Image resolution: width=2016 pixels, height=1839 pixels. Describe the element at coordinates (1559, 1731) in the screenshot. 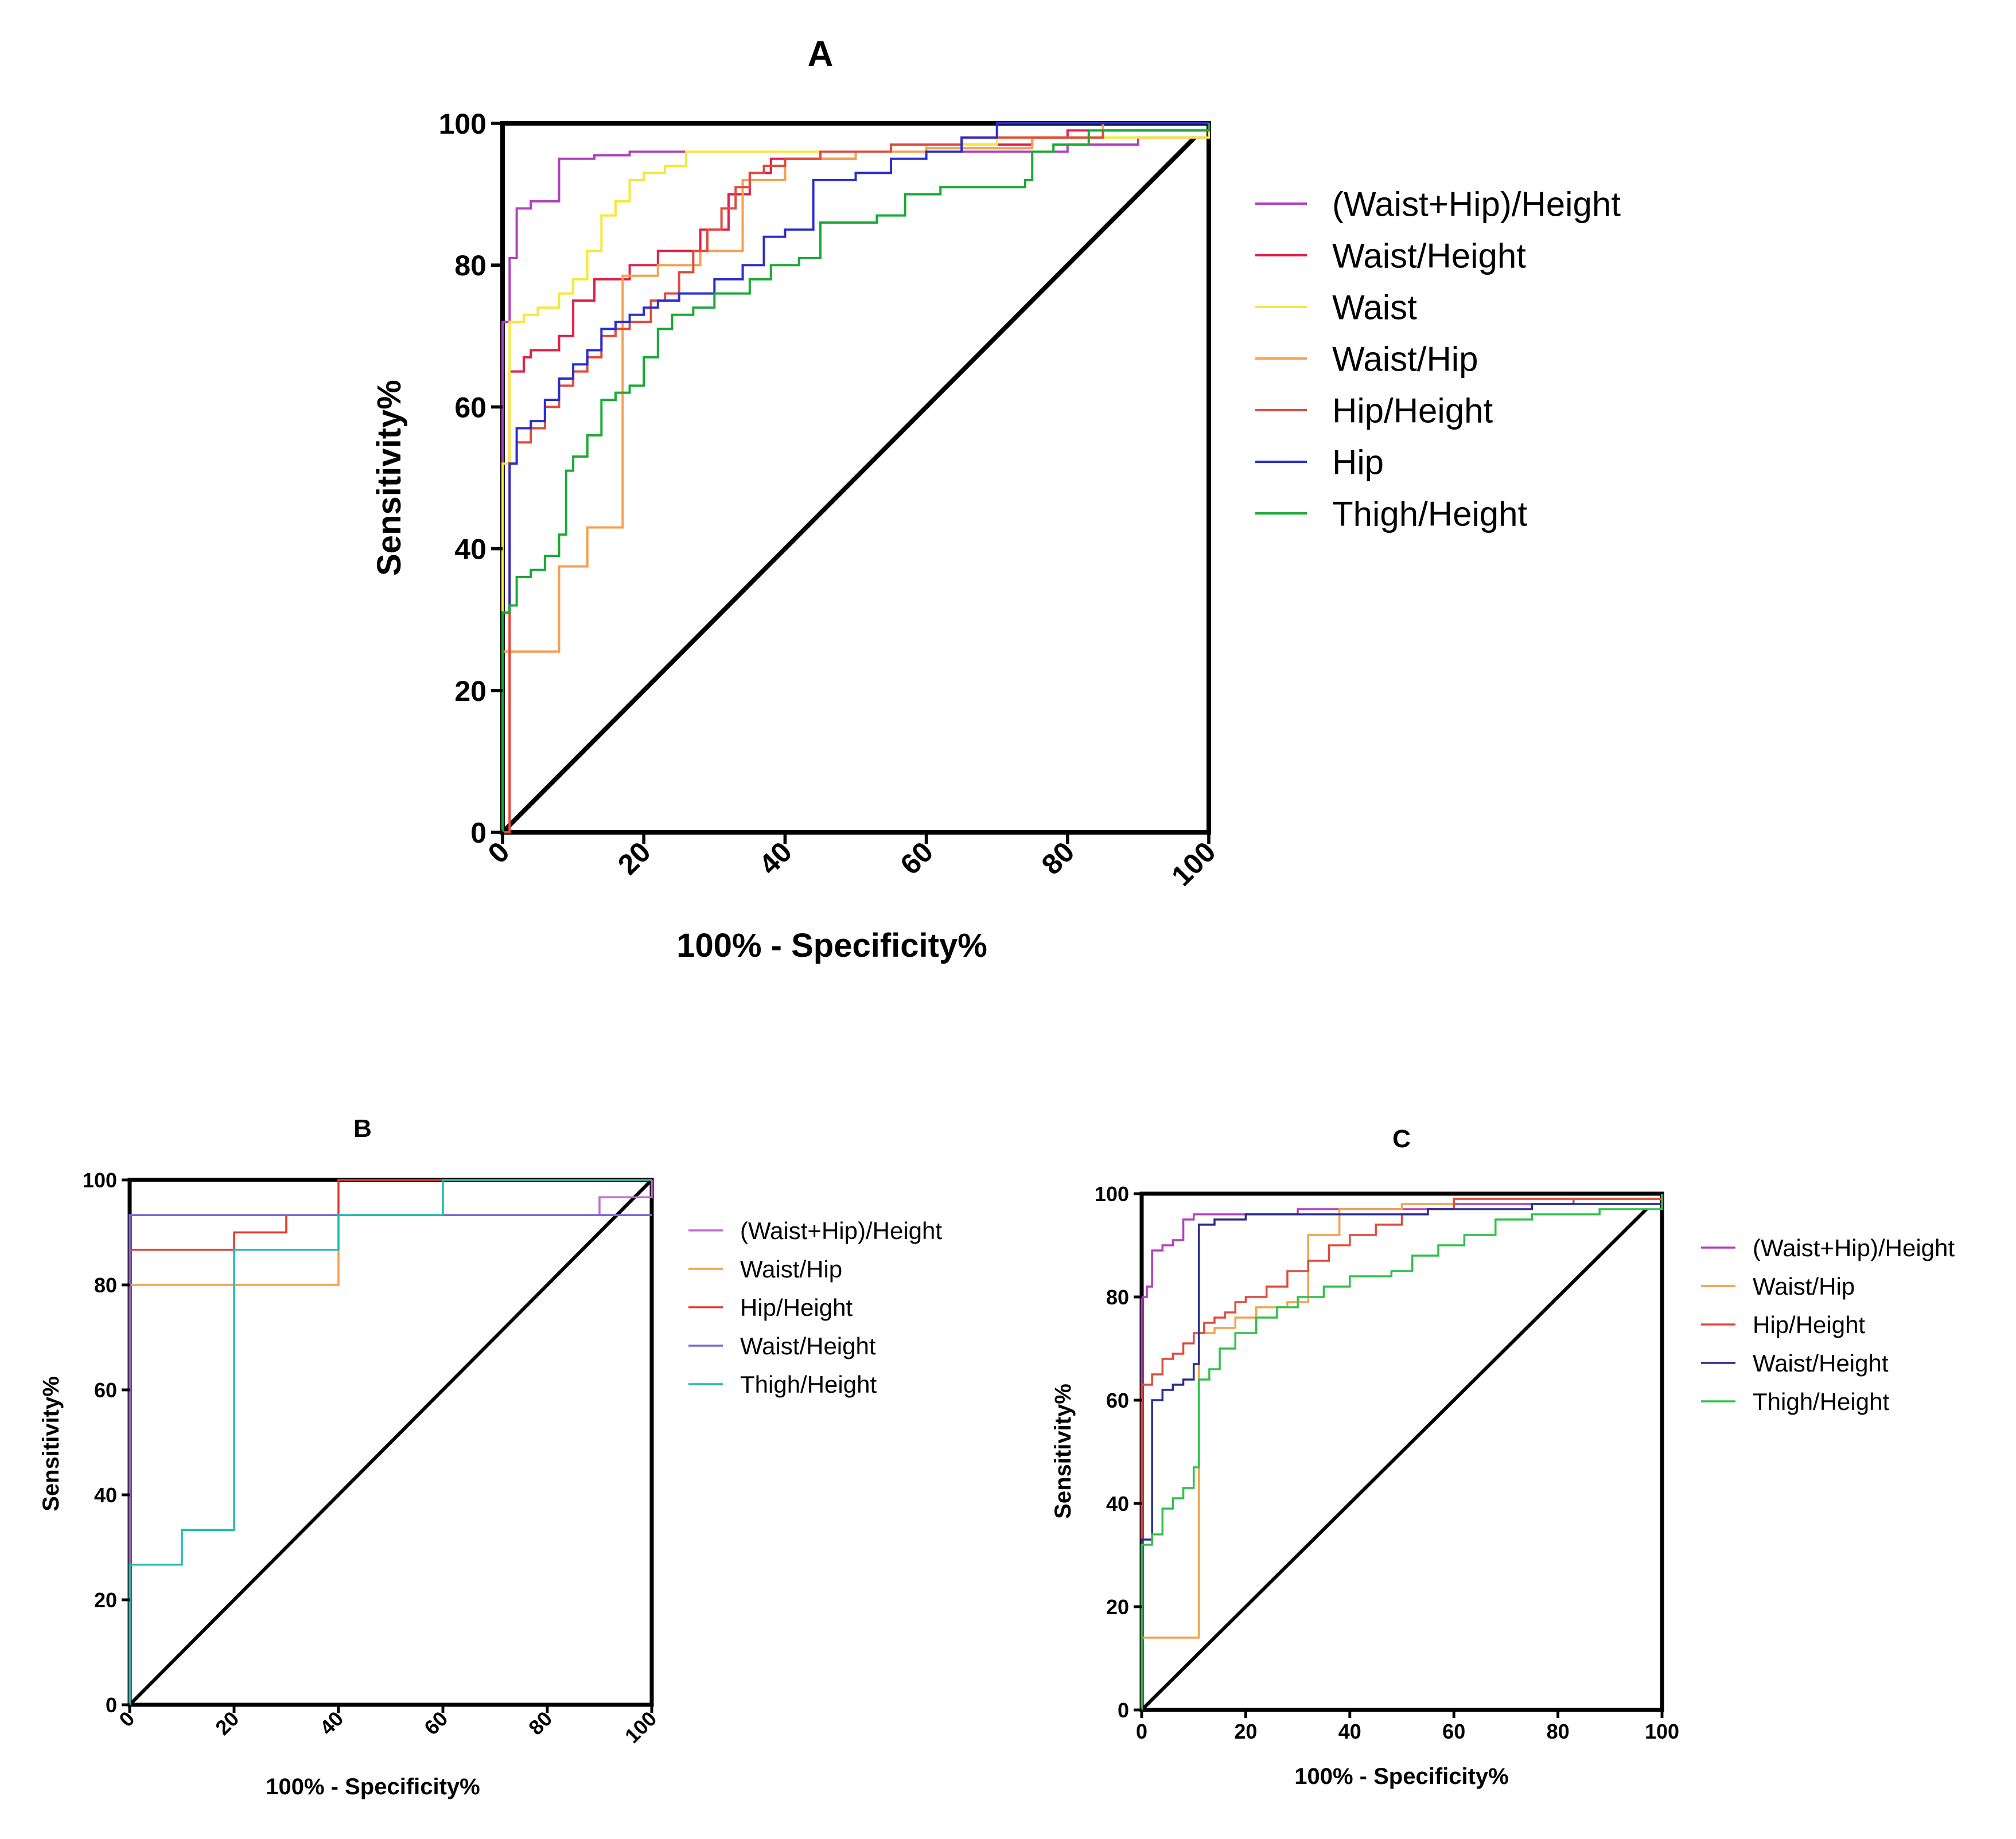

I see `x-tick-label: 80` at that location.